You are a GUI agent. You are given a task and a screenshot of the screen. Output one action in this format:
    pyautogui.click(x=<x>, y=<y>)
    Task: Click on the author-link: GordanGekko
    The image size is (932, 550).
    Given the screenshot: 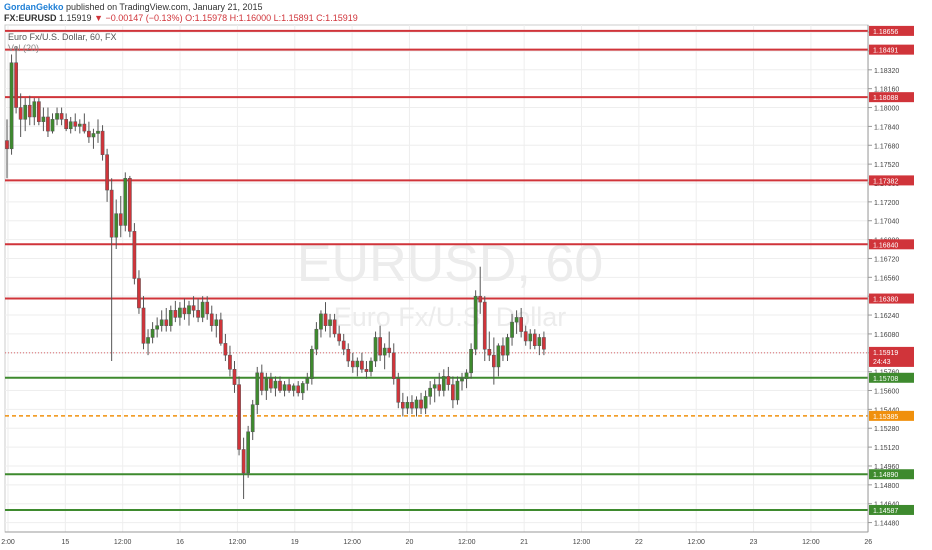 What is the action you would take?
    pyautogui.click(x=34, y=7)
    